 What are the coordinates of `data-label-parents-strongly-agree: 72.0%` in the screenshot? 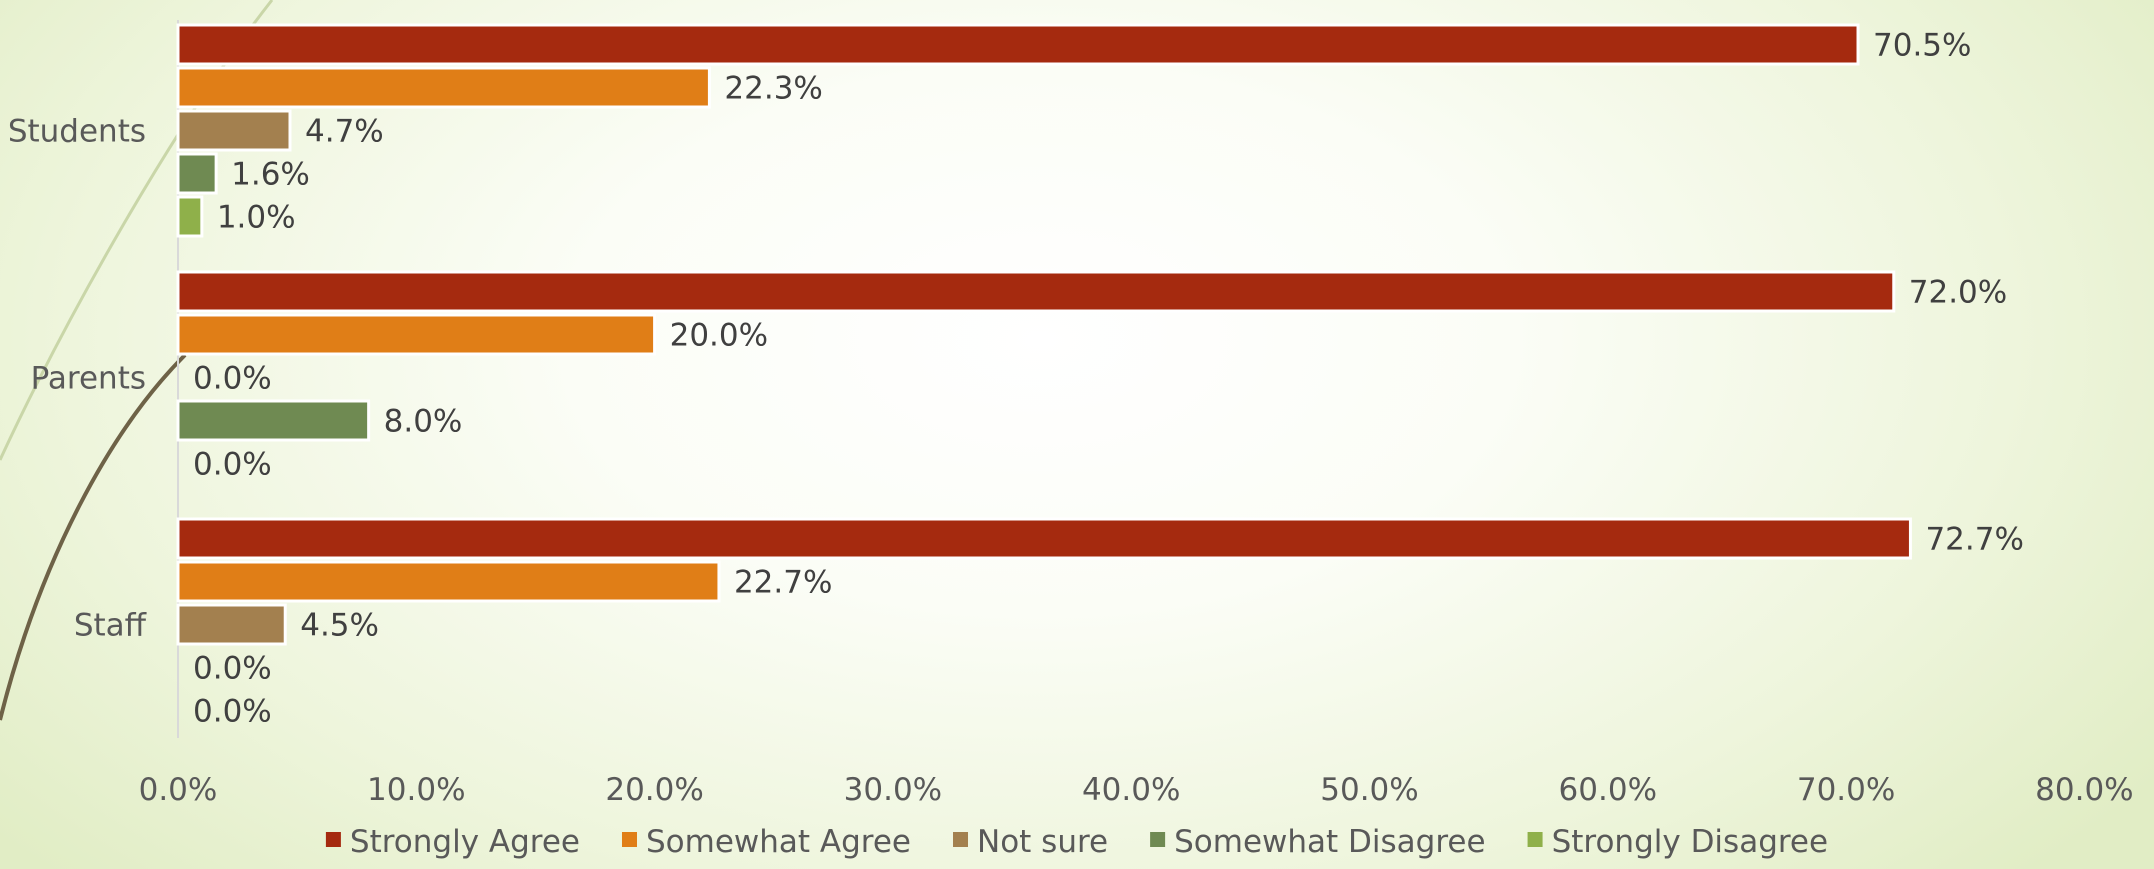 It's located at (1958, 293).